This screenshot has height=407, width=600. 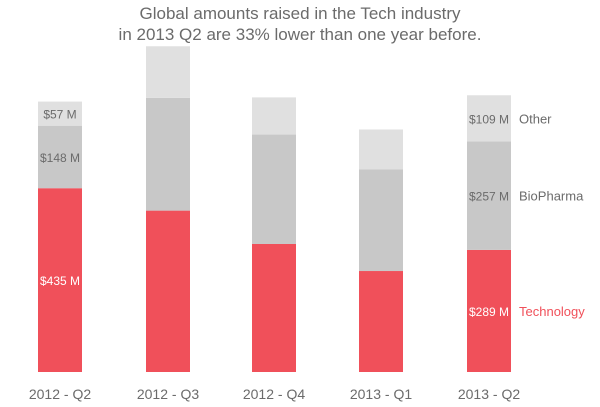 I want to click on x-tick-label-1: 2012 - Q2, so click(x=60, y=394).